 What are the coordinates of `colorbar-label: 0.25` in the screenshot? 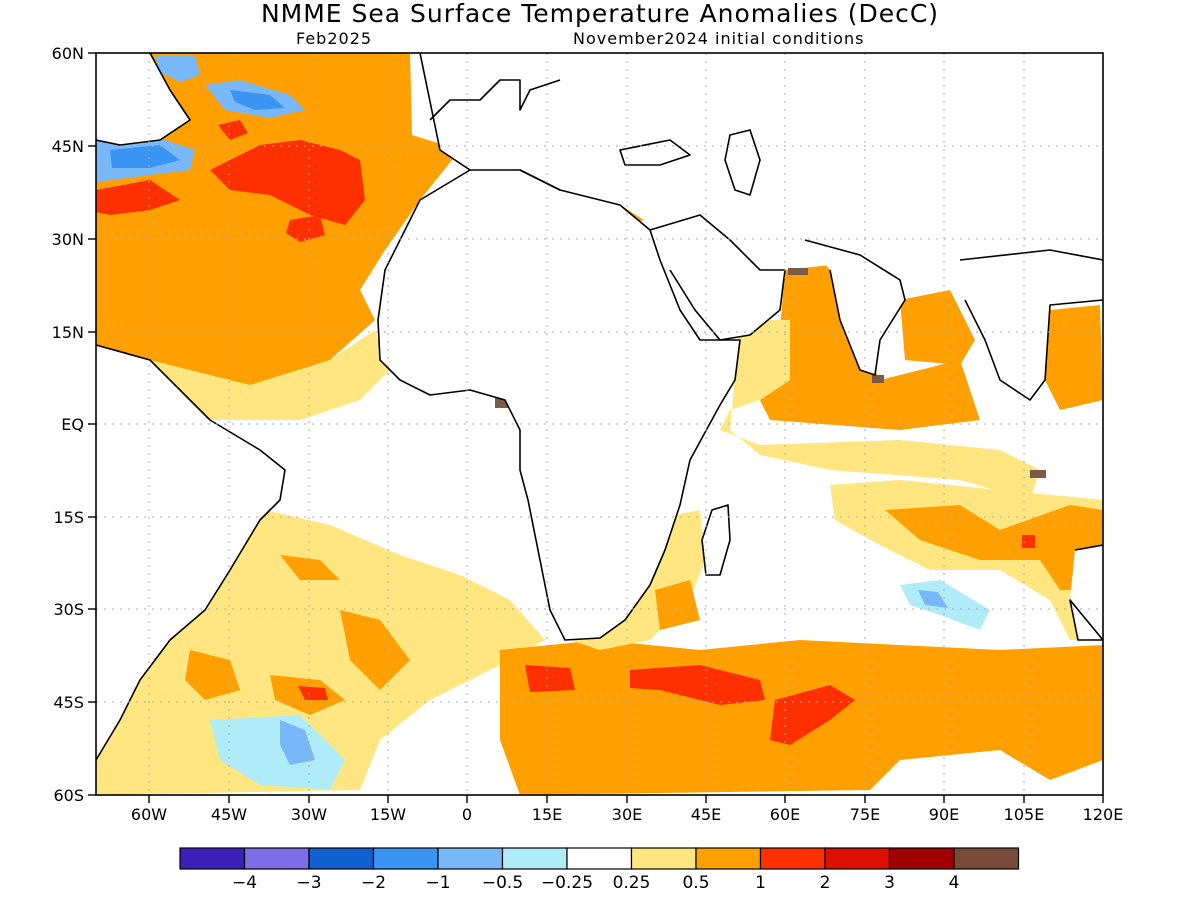 It's located at (632, 883).